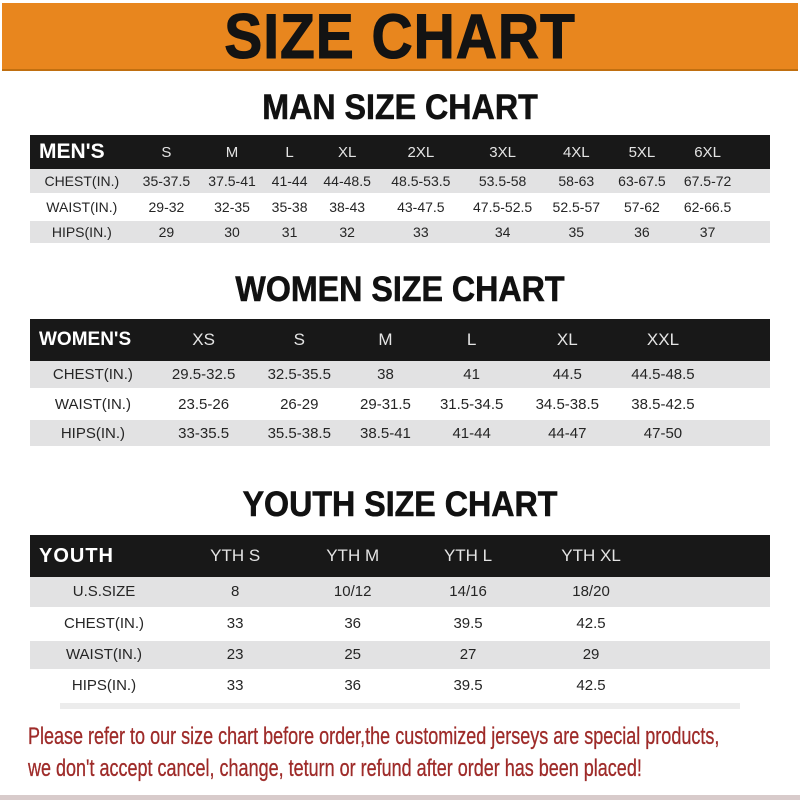  I want to click on size-cell: 48.5-53.5, so click(420, 182).